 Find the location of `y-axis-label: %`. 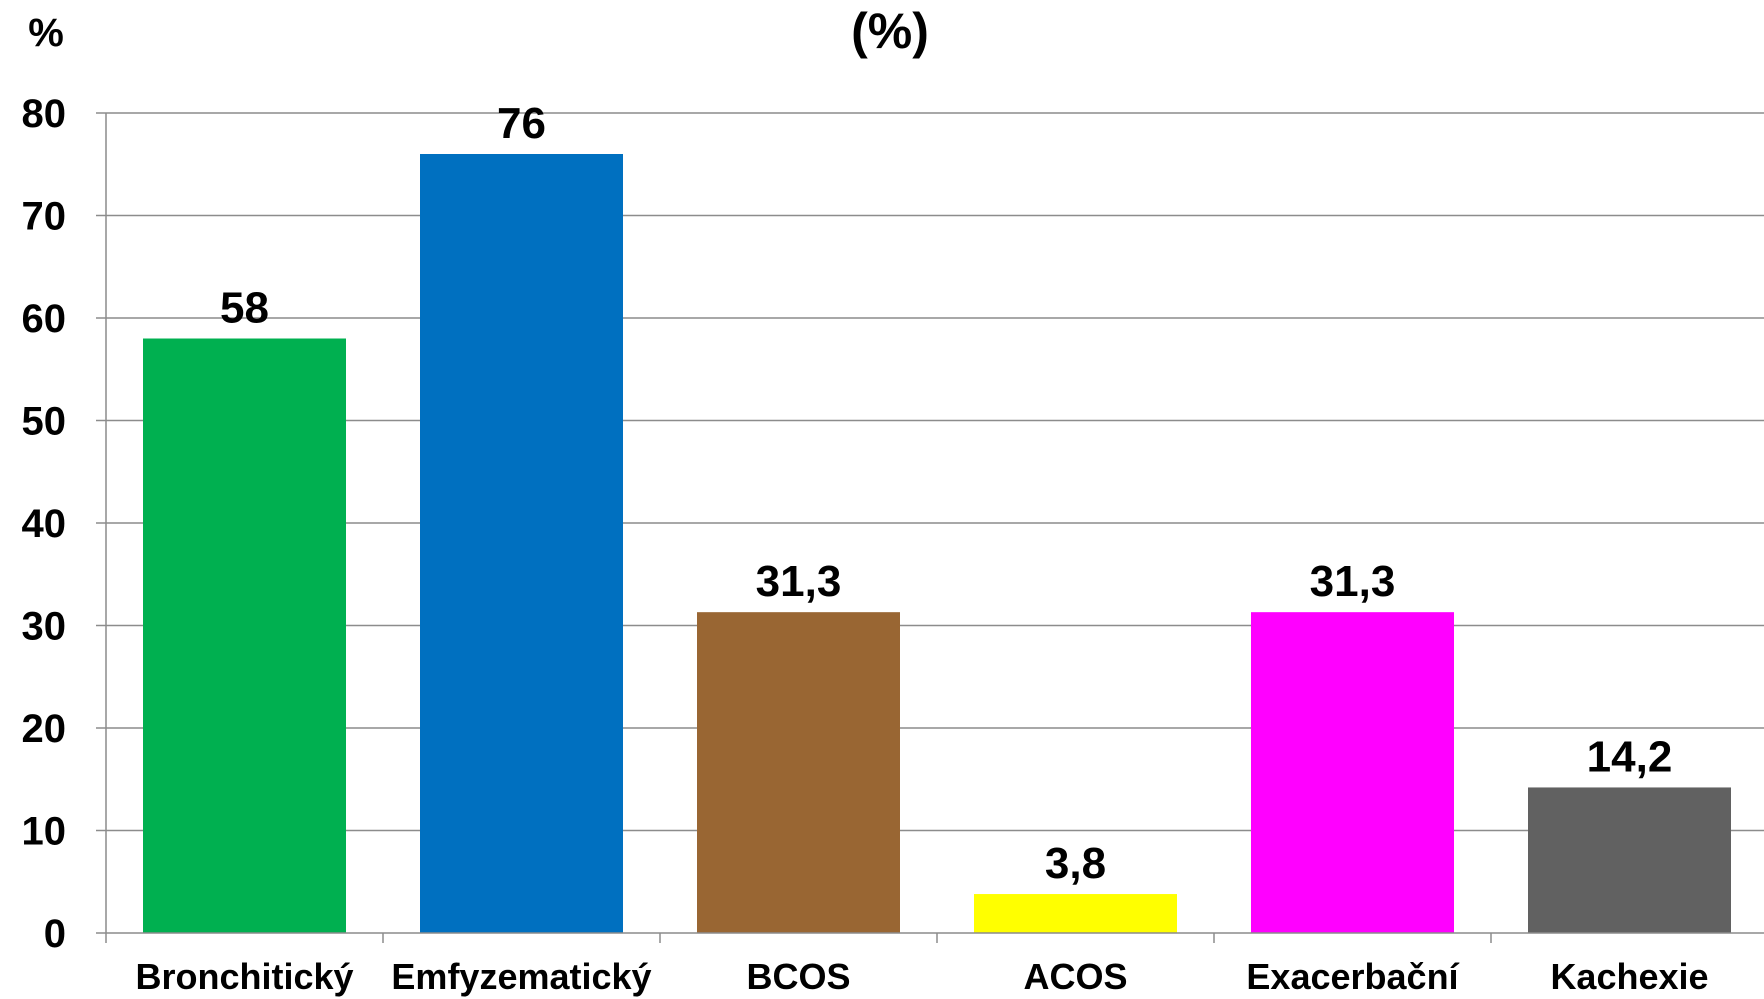

y-axis-label: % is located at coordinates (46, 33).